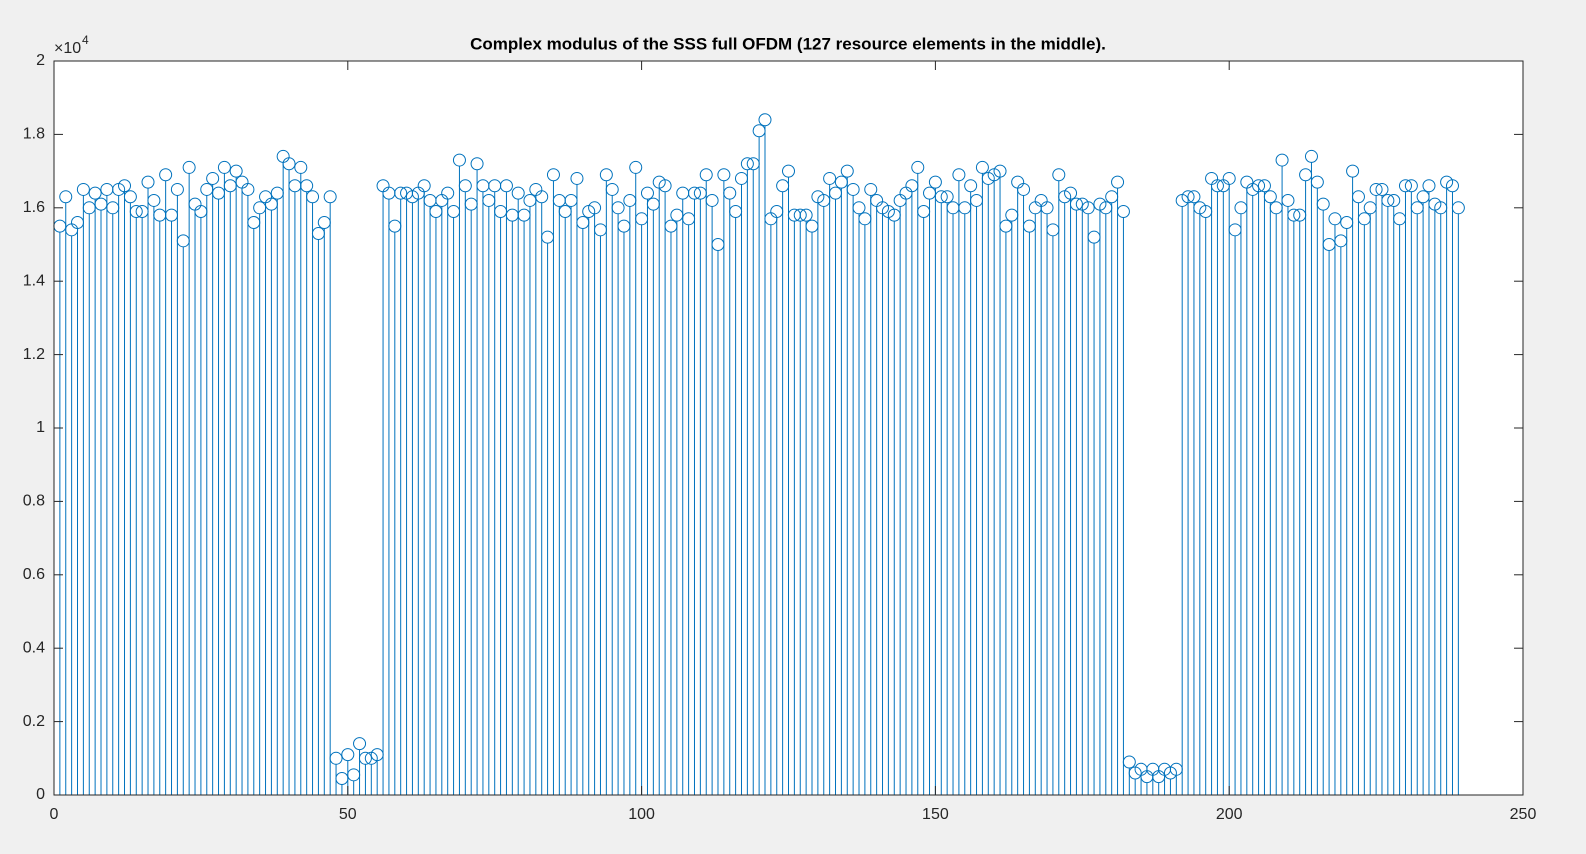 This screenshot has height=854, width=1586. What do you see at coordinates (1523, 814) in the screenshot?
I see `x-tick-label: 250` at bounding box center [1523, 814].